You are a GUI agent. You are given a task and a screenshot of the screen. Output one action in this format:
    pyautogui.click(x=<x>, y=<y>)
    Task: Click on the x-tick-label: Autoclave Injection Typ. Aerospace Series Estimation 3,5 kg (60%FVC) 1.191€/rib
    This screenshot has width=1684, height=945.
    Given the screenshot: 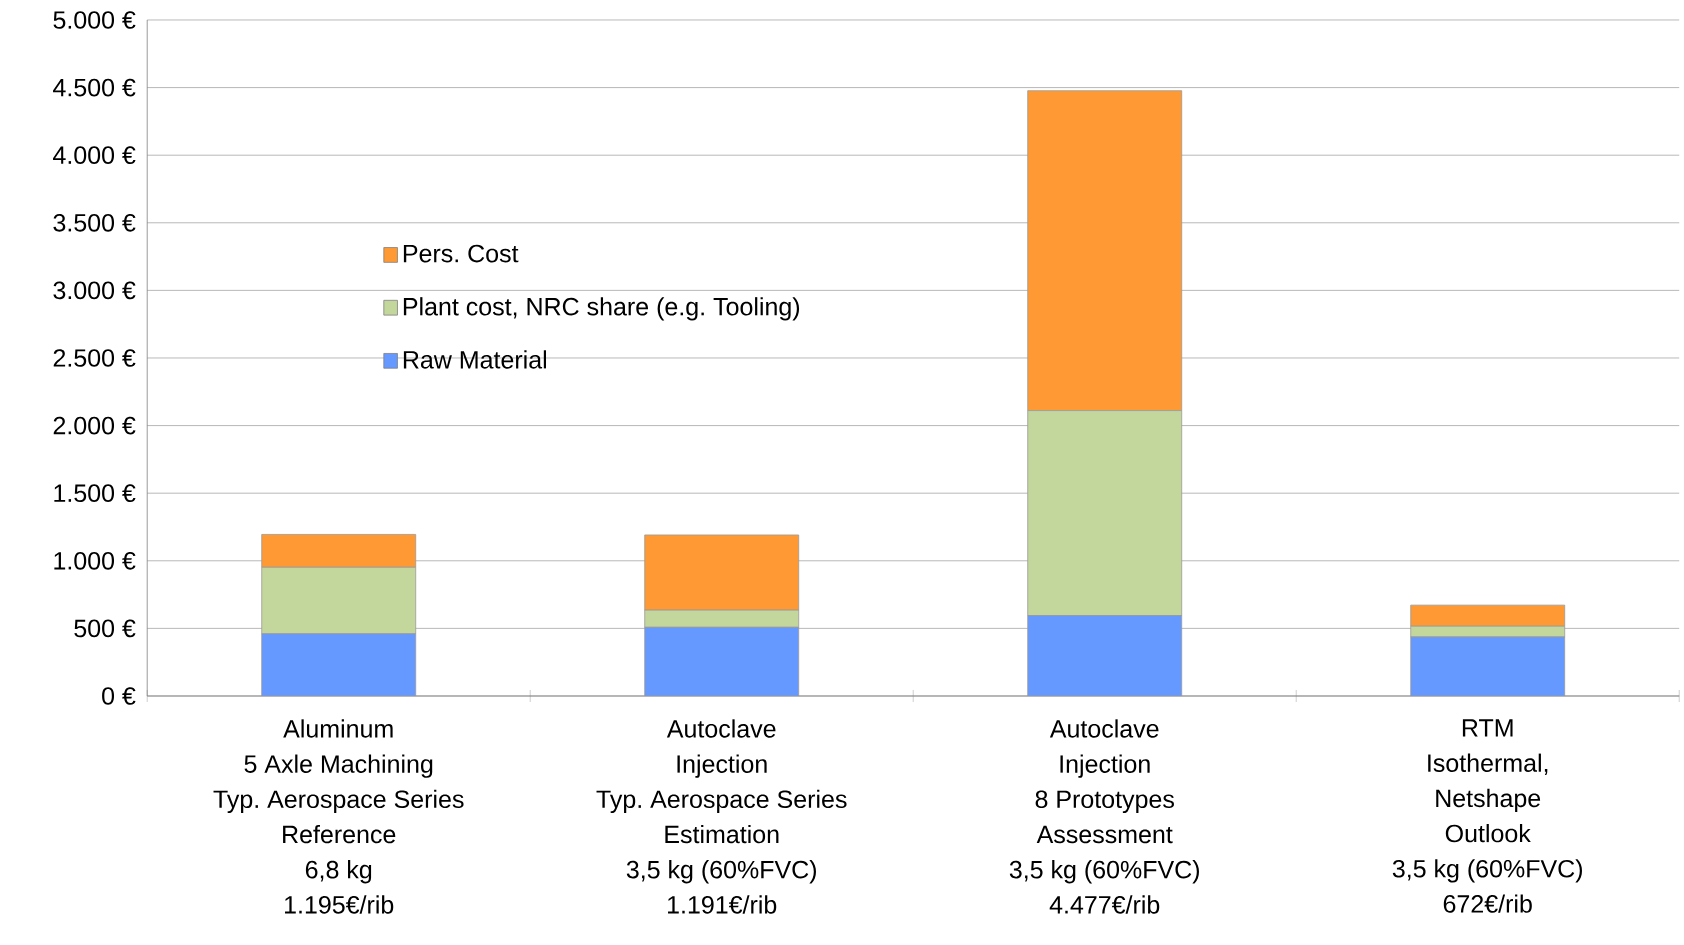 What is the action you would take?
    pyautogui.click(x=721, y=816)
    